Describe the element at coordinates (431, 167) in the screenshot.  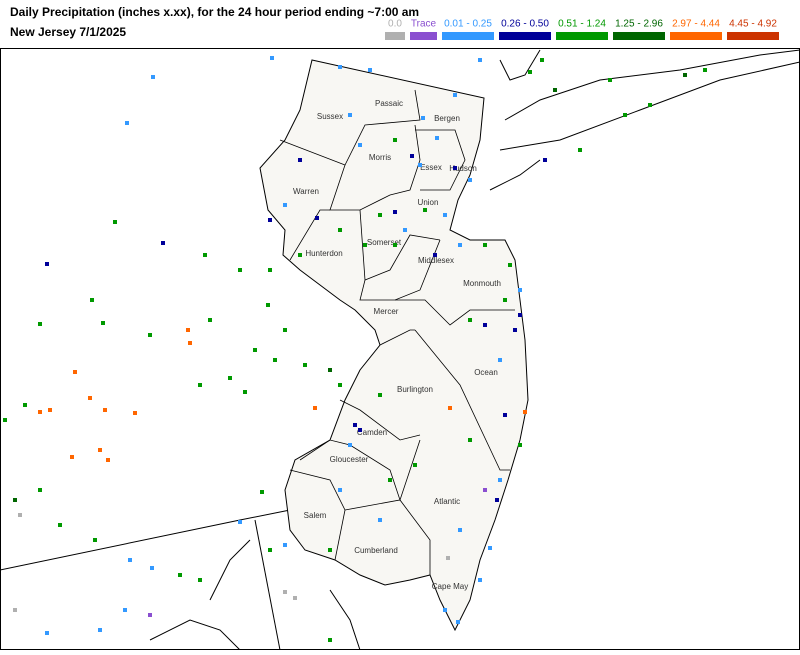
I see `county-label: Essex` at that location.